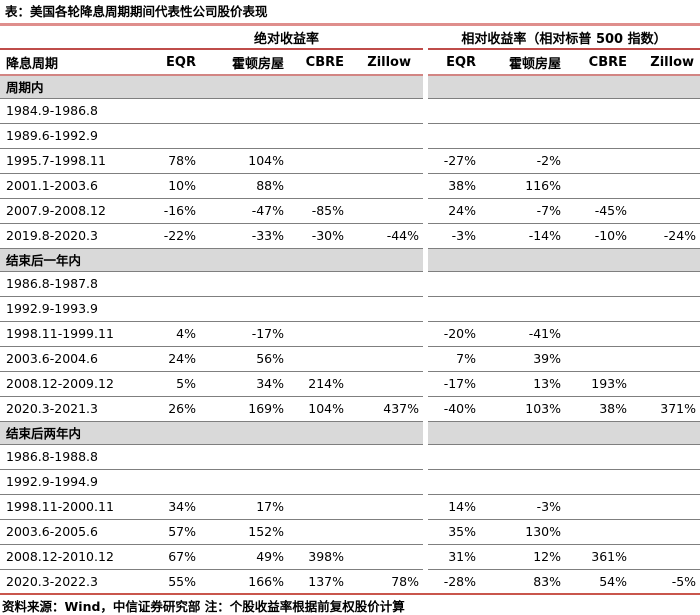 Image resolution: width=700 pixels, height=615 pixels. Describe the element at coordinates (523, 161) in the screenshot. I see `rel-value-cell: -2%` at that location.